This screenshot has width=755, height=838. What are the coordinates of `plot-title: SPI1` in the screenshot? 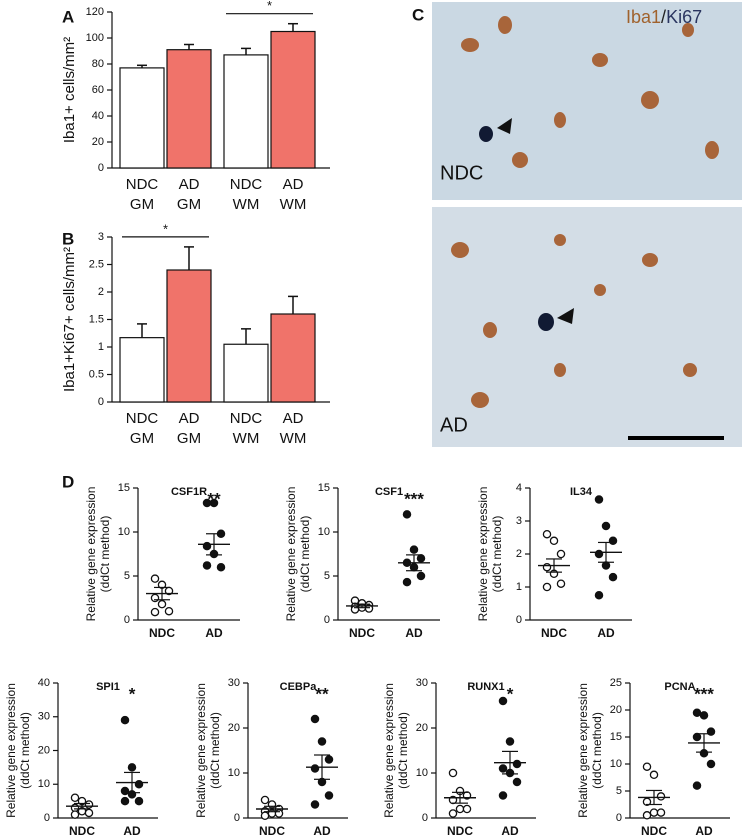 It's located at (108, 687).